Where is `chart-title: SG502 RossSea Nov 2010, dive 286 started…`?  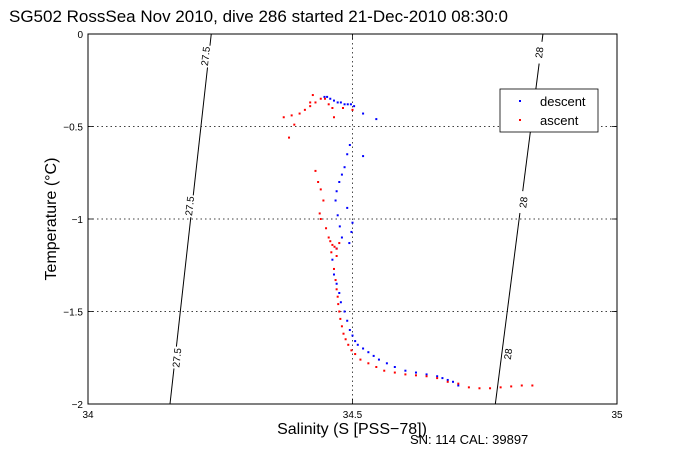
chart-title: SG502 RossSea Nov 2010, dive 286 started… is located at coordinates (258, 16).